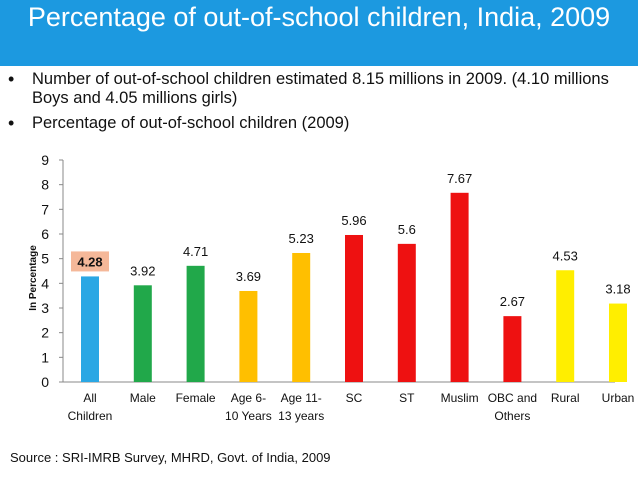 The image size is (638, 478). Describe the element at coordinates (196, 398) in the screenshot. I see `category-label: Female` at that location.